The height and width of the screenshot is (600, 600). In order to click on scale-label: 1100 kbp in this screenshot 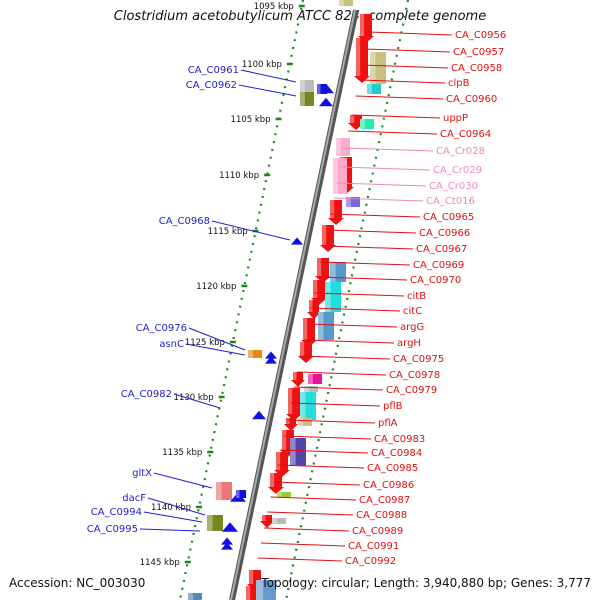, I will do `click(262, 65)`.